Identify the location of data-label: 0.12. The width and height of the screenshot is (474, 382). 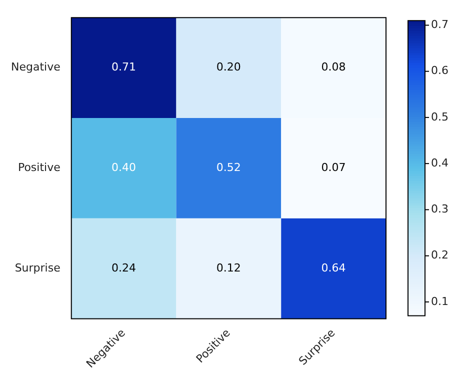
(228, 267).